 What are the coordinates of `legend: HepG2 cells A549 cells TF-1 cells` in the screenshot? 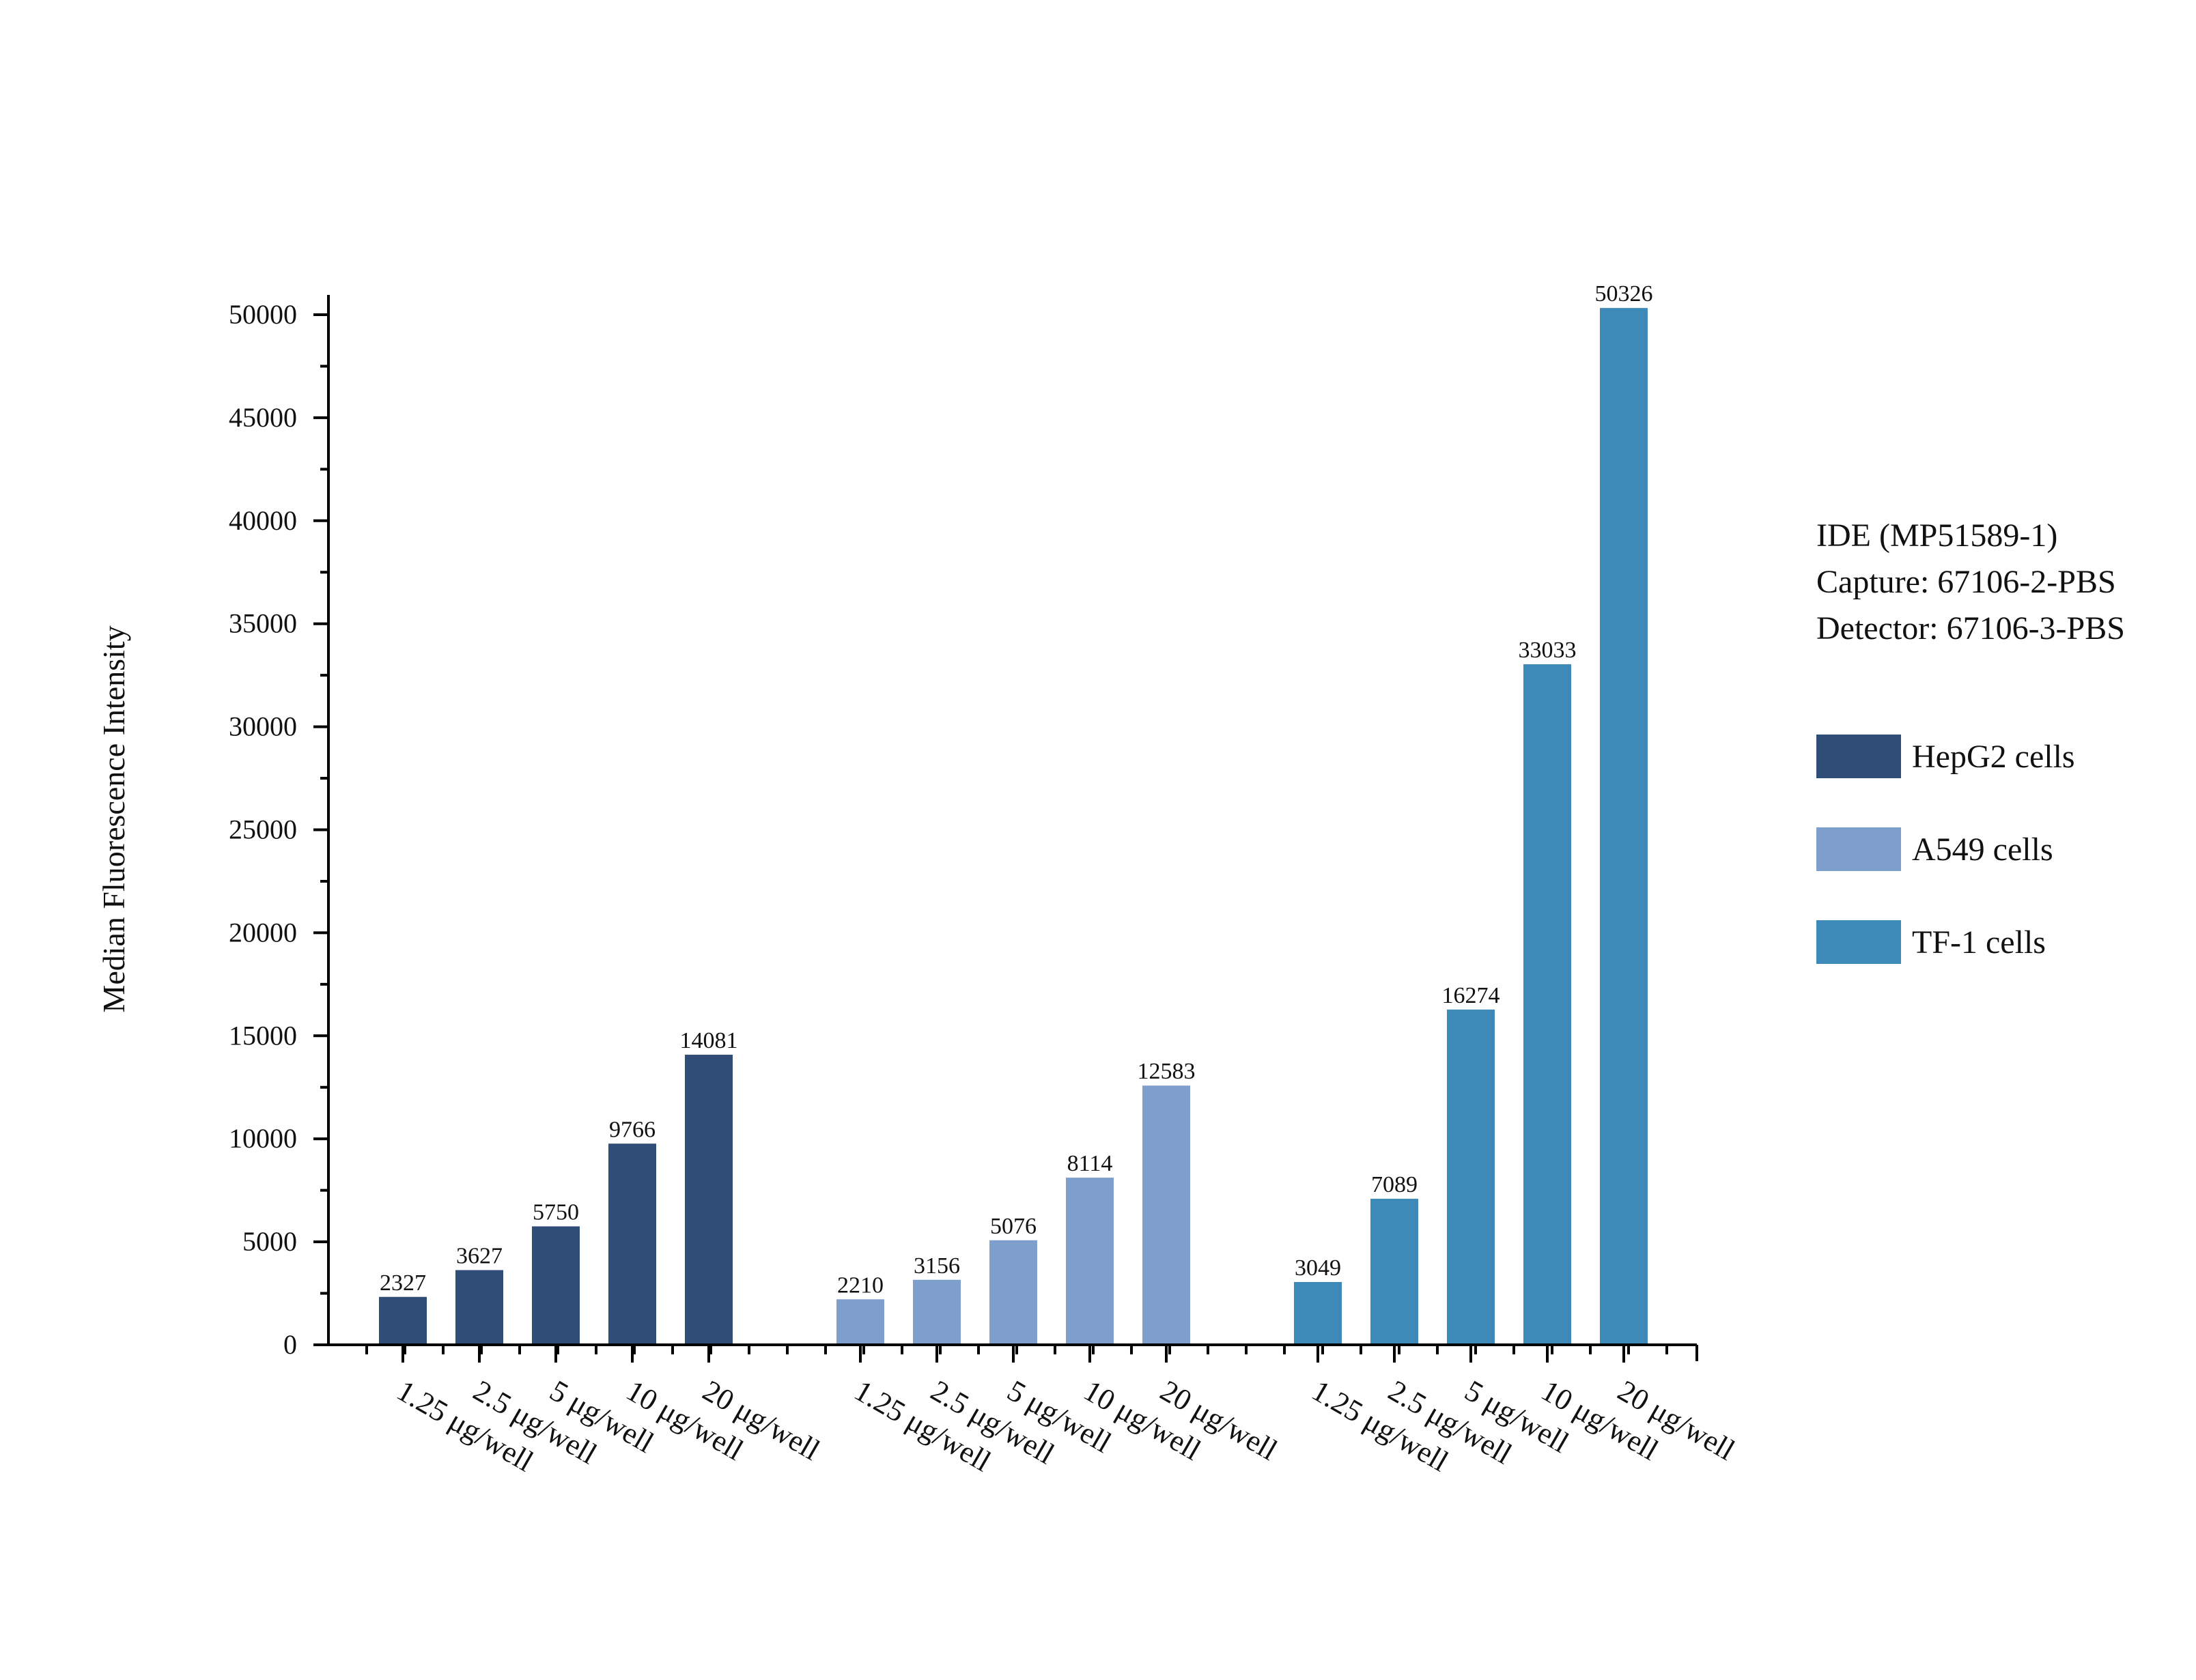 It's located at (1946, 849).